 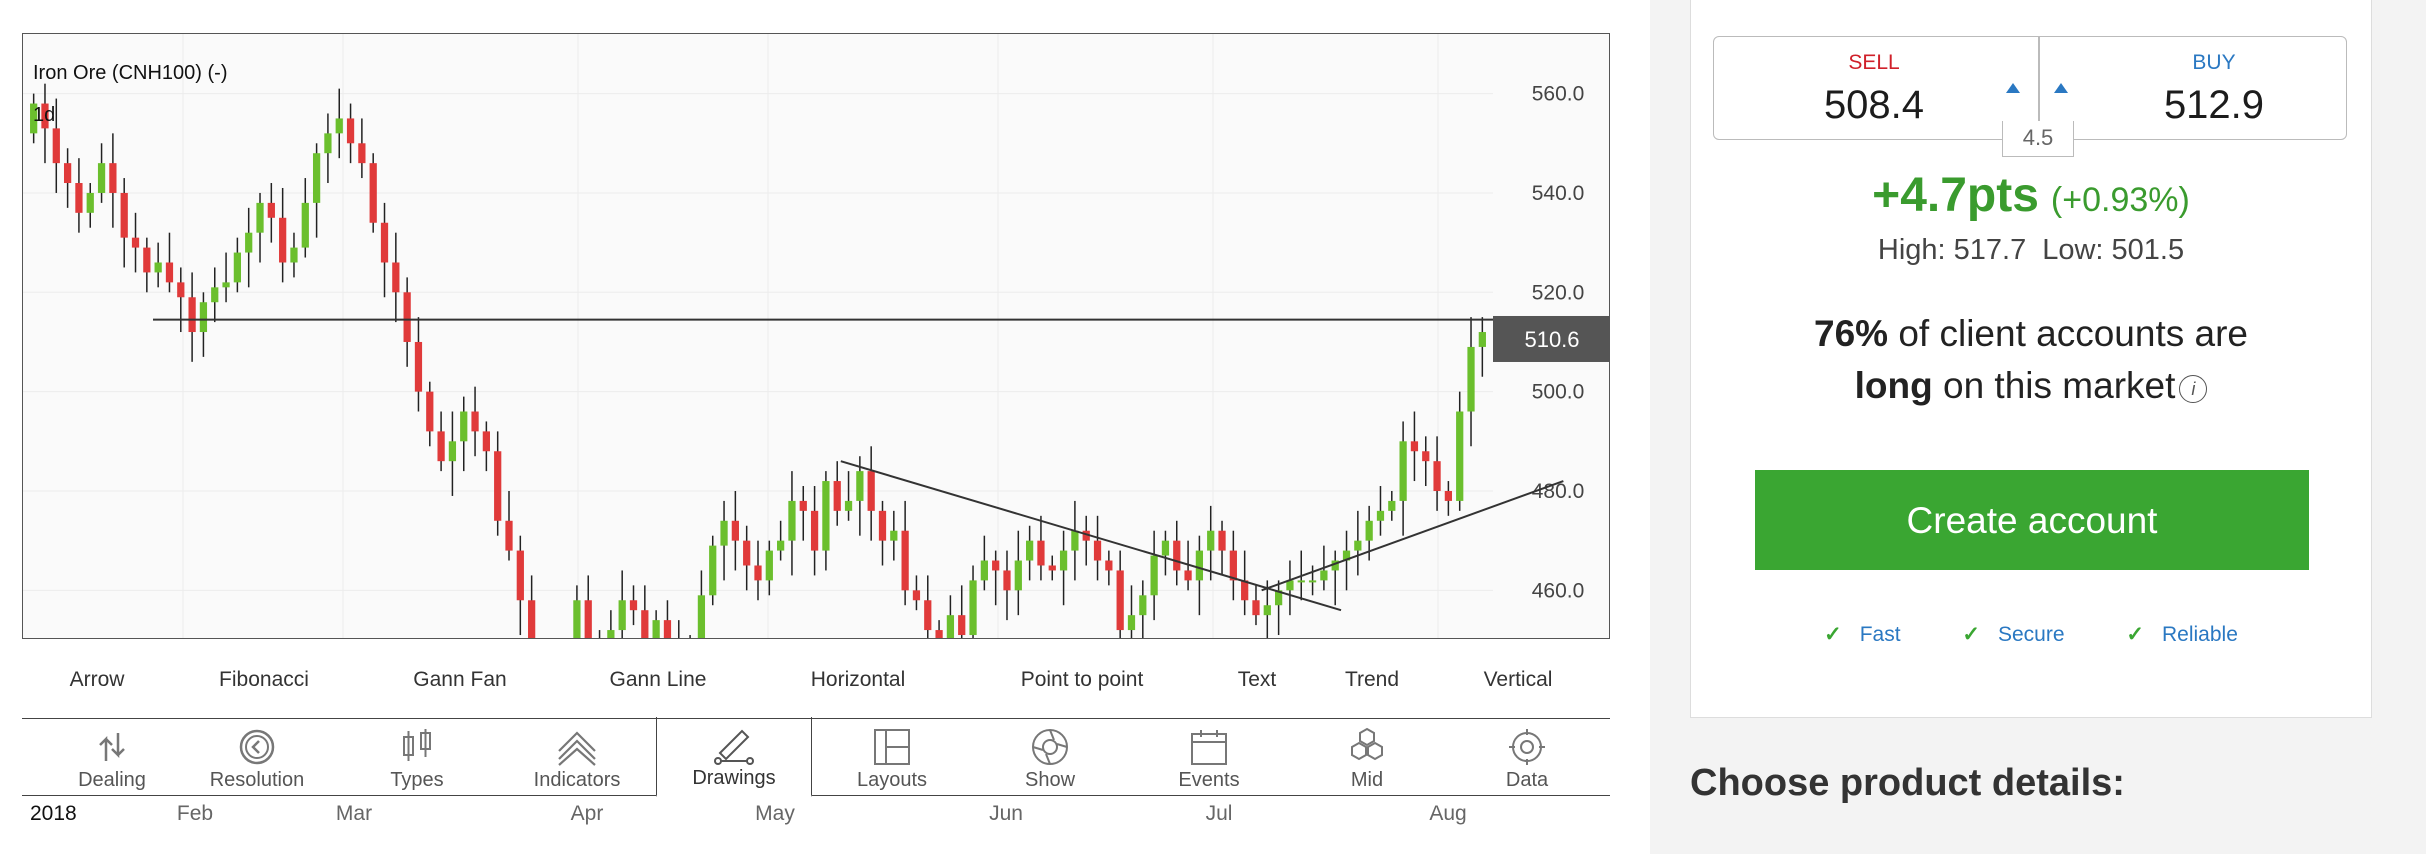 What do you see at coordinates (112, 758) in the screenshot?
I see `tool-dealing: Dealing` at bounding box center [112, 758].